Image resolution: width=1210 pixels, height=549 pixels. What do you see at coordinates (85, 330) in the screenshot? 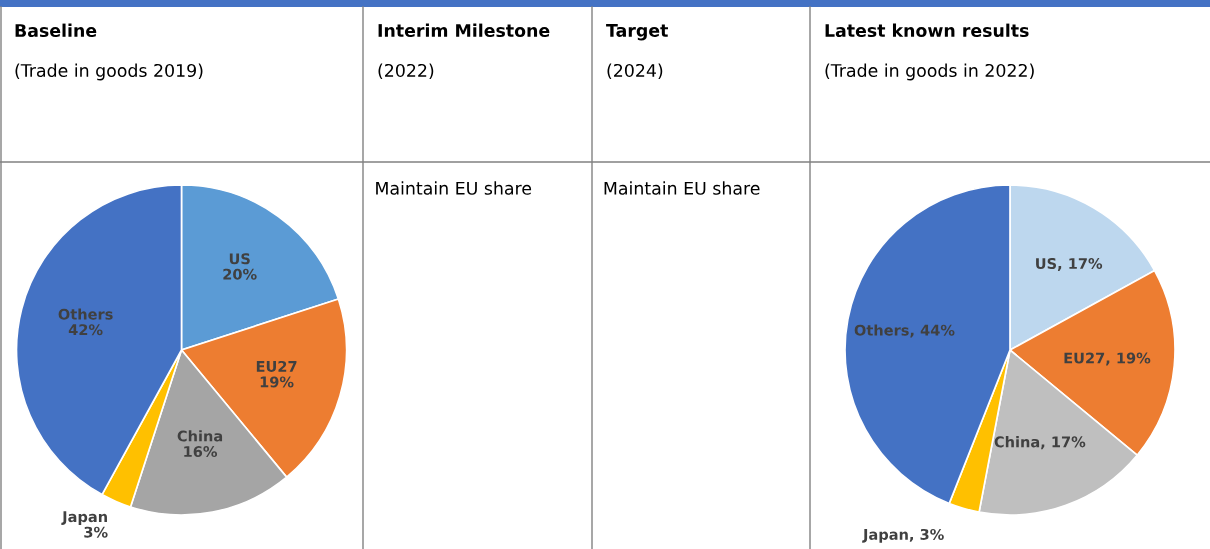
I see `data-label: 42%` at bounding box center [85, 330].